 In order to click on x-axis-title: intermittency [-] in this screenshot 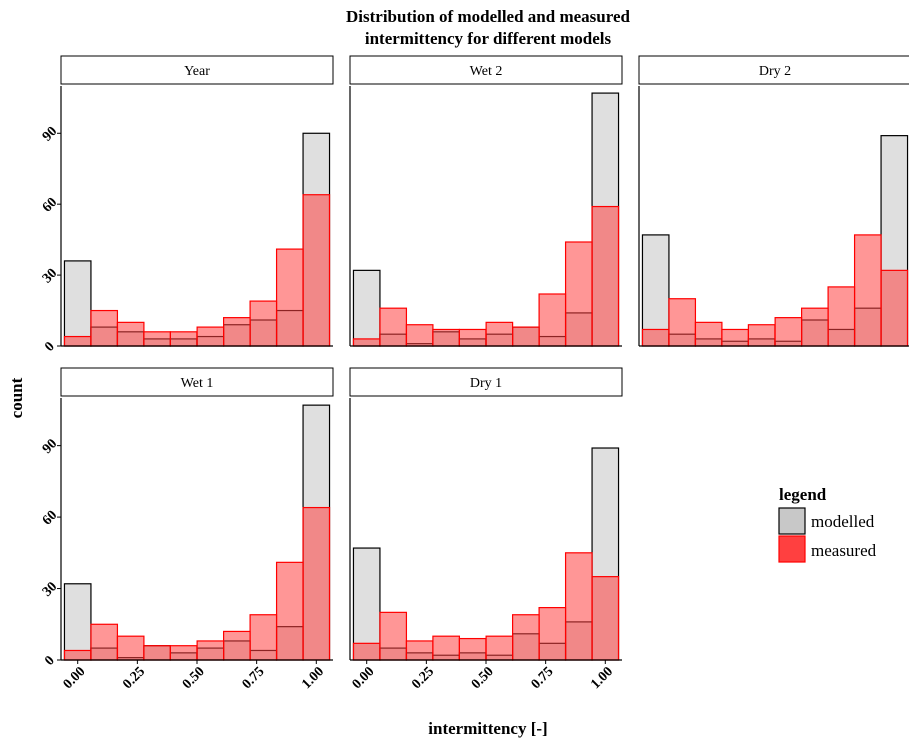, I will do `click(487, 728)`.